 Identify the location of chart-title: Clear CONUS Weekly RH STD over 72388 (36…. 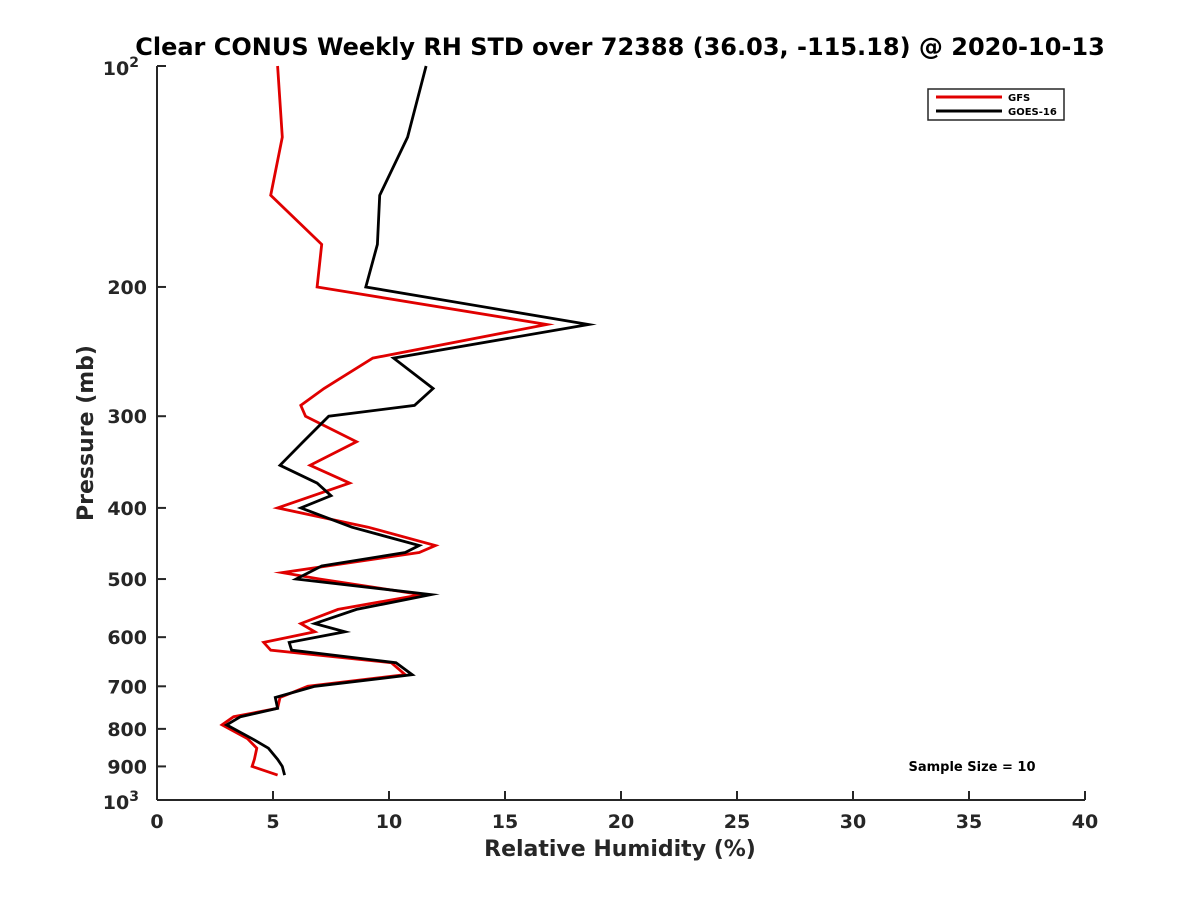
(620, 47).